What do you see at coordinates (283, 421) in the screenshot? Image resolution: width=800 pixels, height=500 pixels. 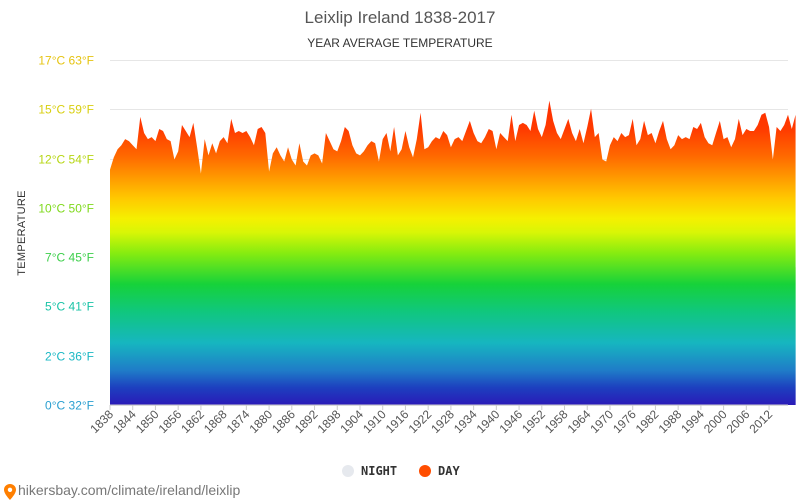 I see `x-tick-label: 1886` at bounding box center [283, 421].